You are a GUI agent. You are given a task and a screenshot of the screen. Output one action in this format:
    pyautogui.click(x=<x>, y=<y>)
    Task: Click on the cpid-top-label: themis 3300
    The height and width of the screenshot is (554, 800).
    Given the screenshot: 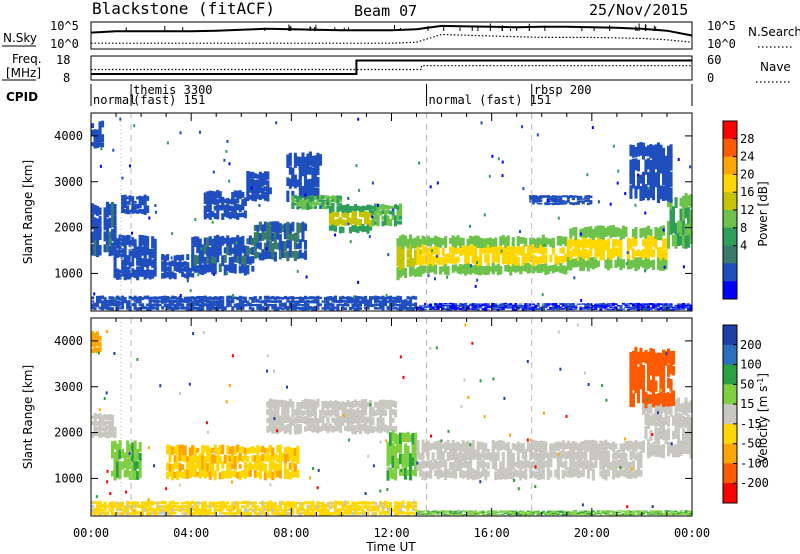 What is the action you would take?
    pyautogui.click(x=172, y=90)
    